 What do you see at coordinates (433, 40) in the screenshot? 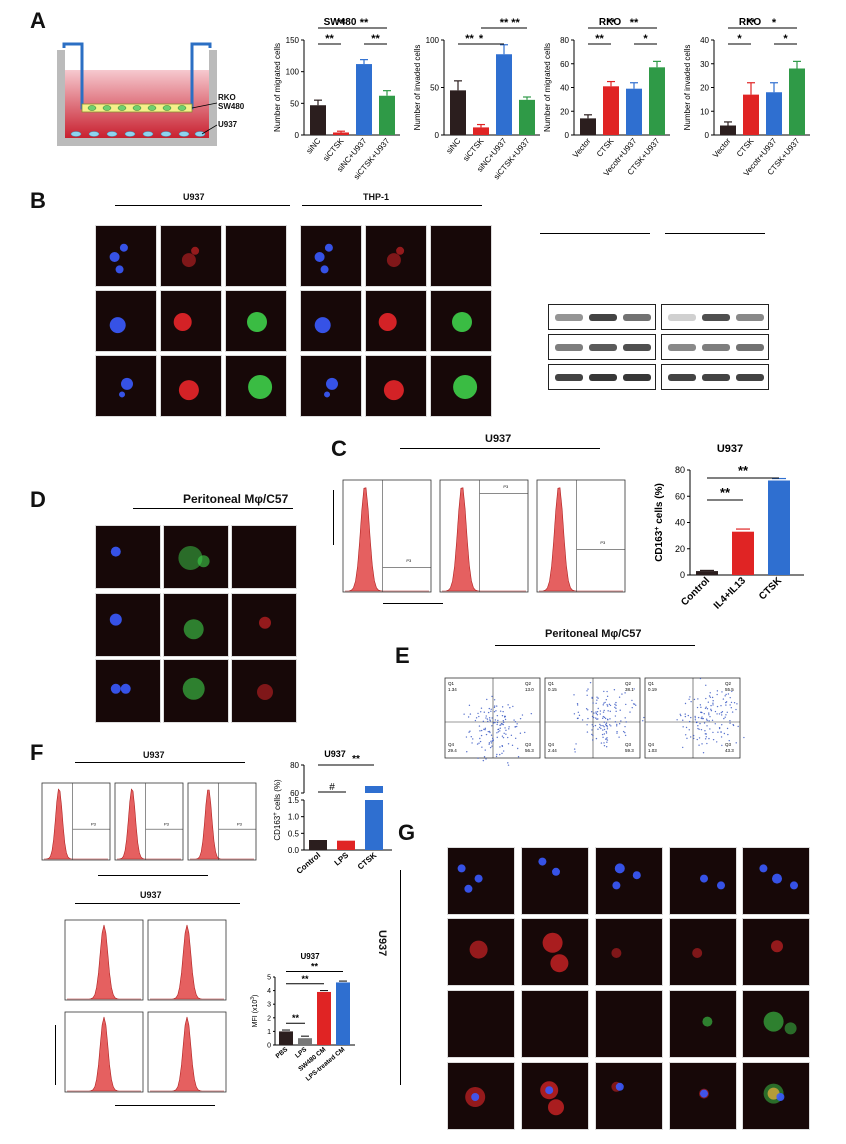
I see `y-tick-label: 100` at bounding box center [433, 40].